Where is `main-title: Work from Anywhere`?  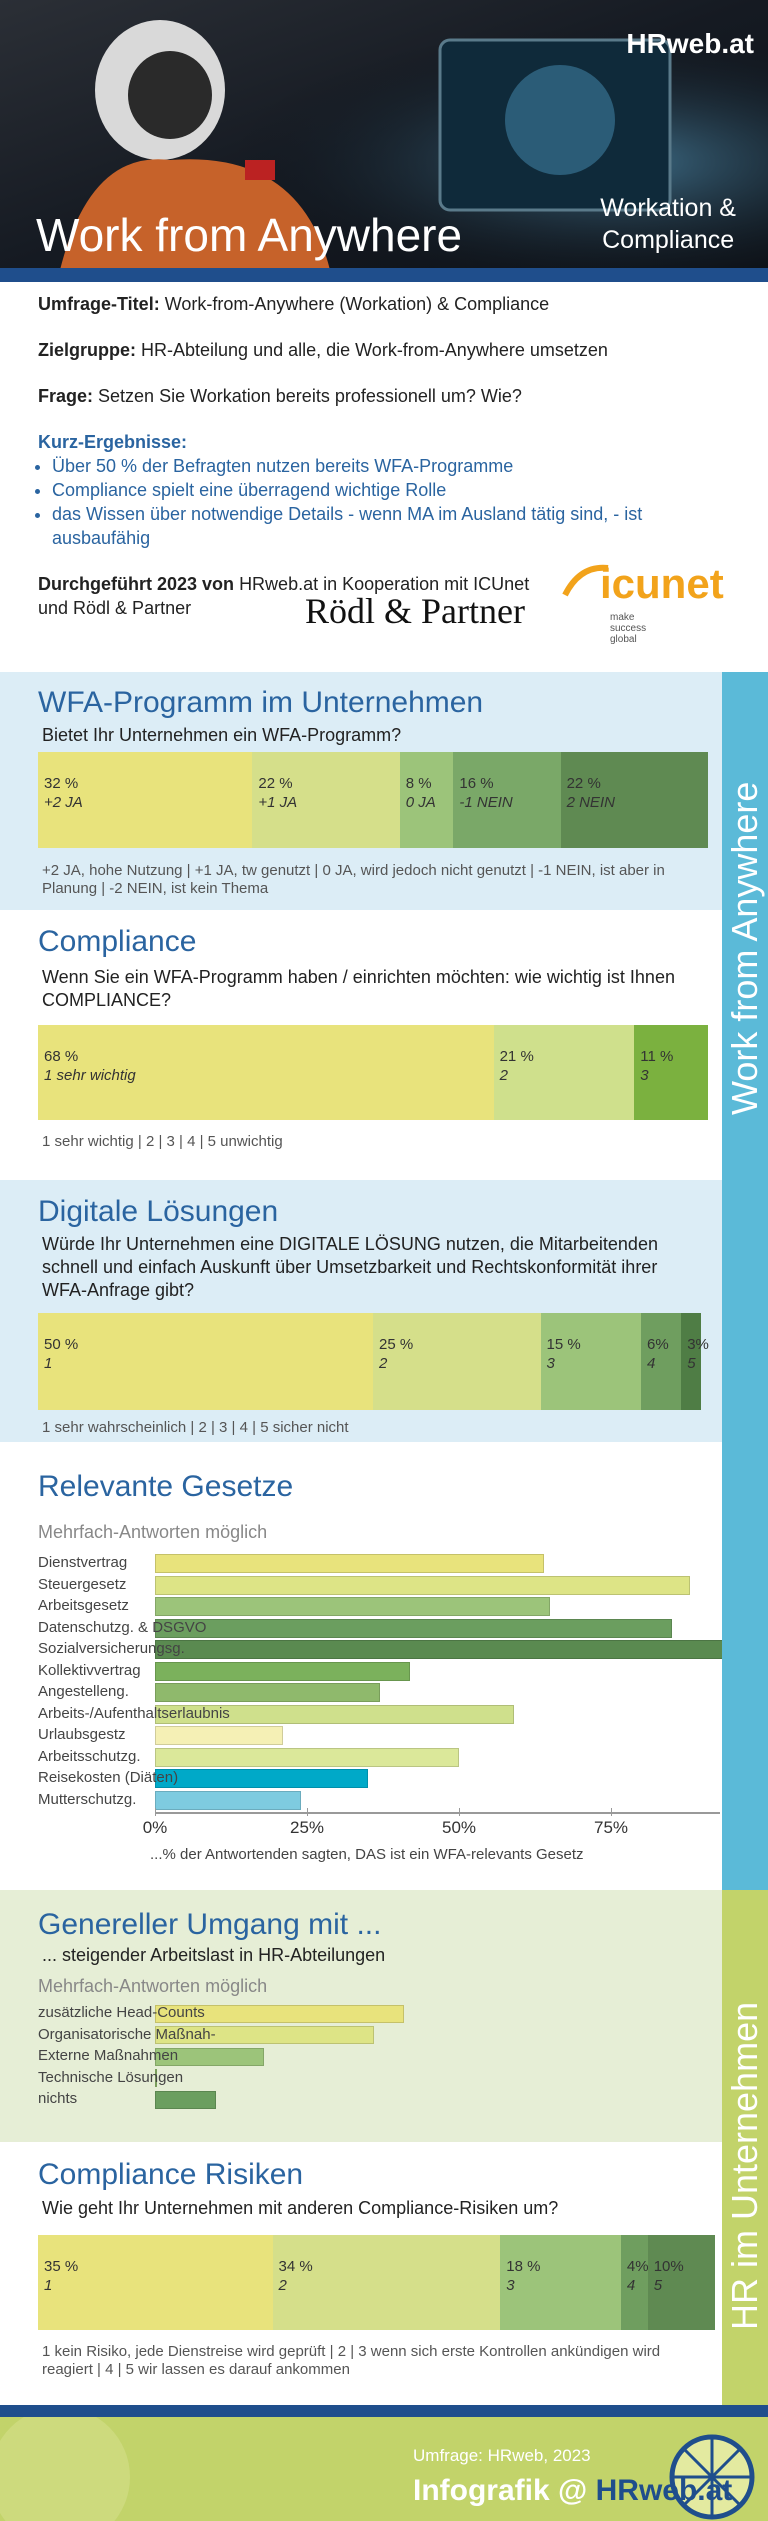 main-title: Work from Anywhere is located at coordinates (249, 235).